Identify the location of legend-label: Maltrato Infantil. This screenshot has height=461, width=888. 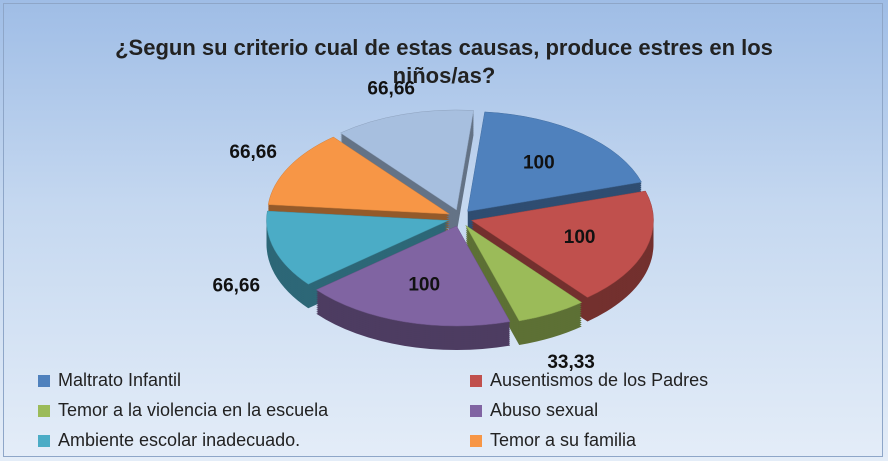
(119, 380).